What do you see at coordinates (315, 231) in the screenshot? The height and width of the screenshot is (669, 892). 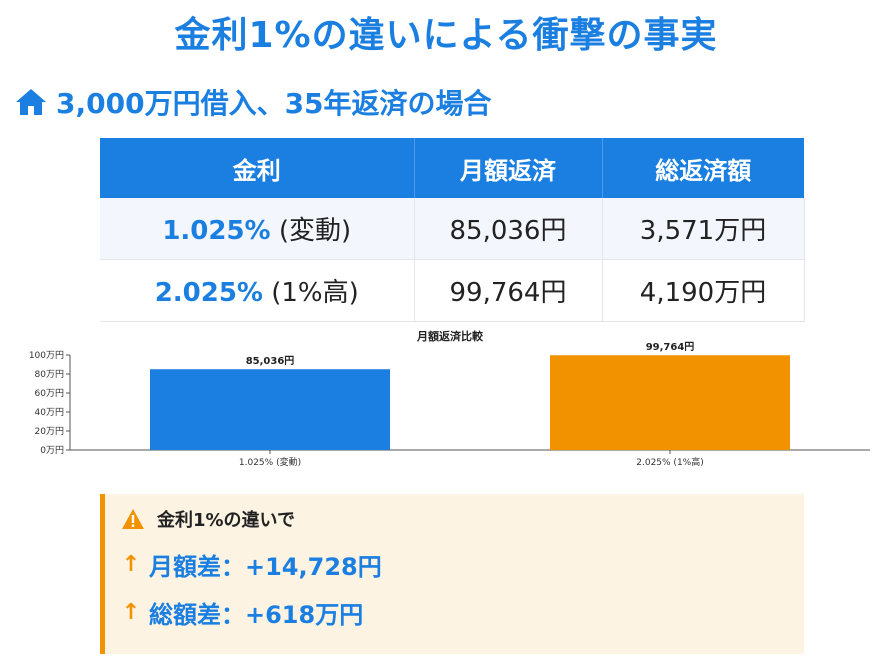 I see `rate-note: (変動)` at bounding box center [315, 231].